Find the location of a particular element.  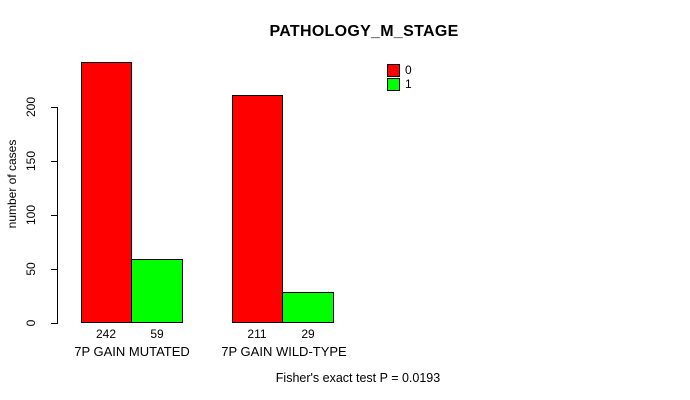

bar-series0-mutated is located at coordinates (106, 192).